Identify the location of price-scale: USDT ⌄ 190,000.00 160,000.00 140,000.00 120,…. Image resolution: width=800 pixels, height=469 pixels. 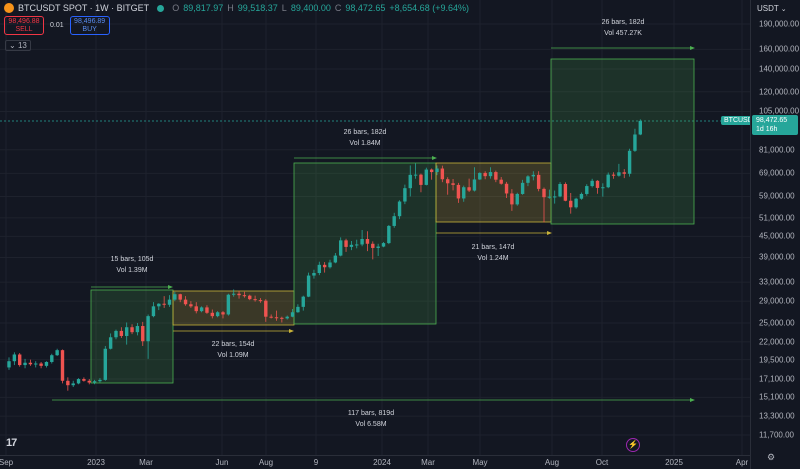
(775, 234).